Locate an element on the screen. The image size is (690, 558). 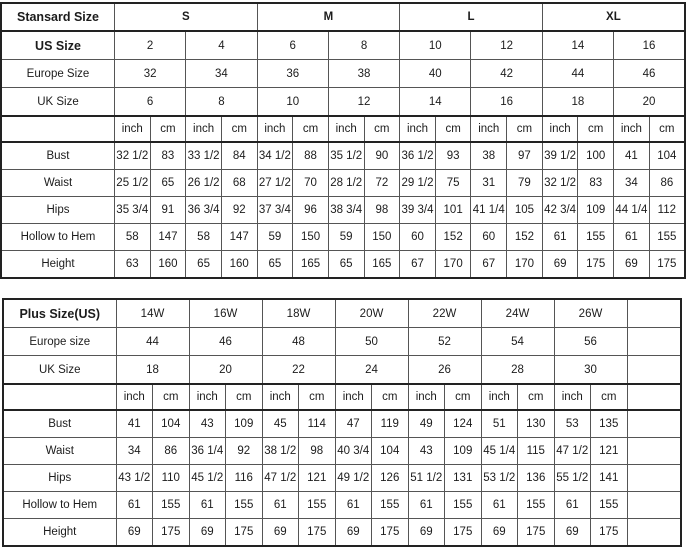
europe-size-value: 40 is located at coordinates (435, 73).